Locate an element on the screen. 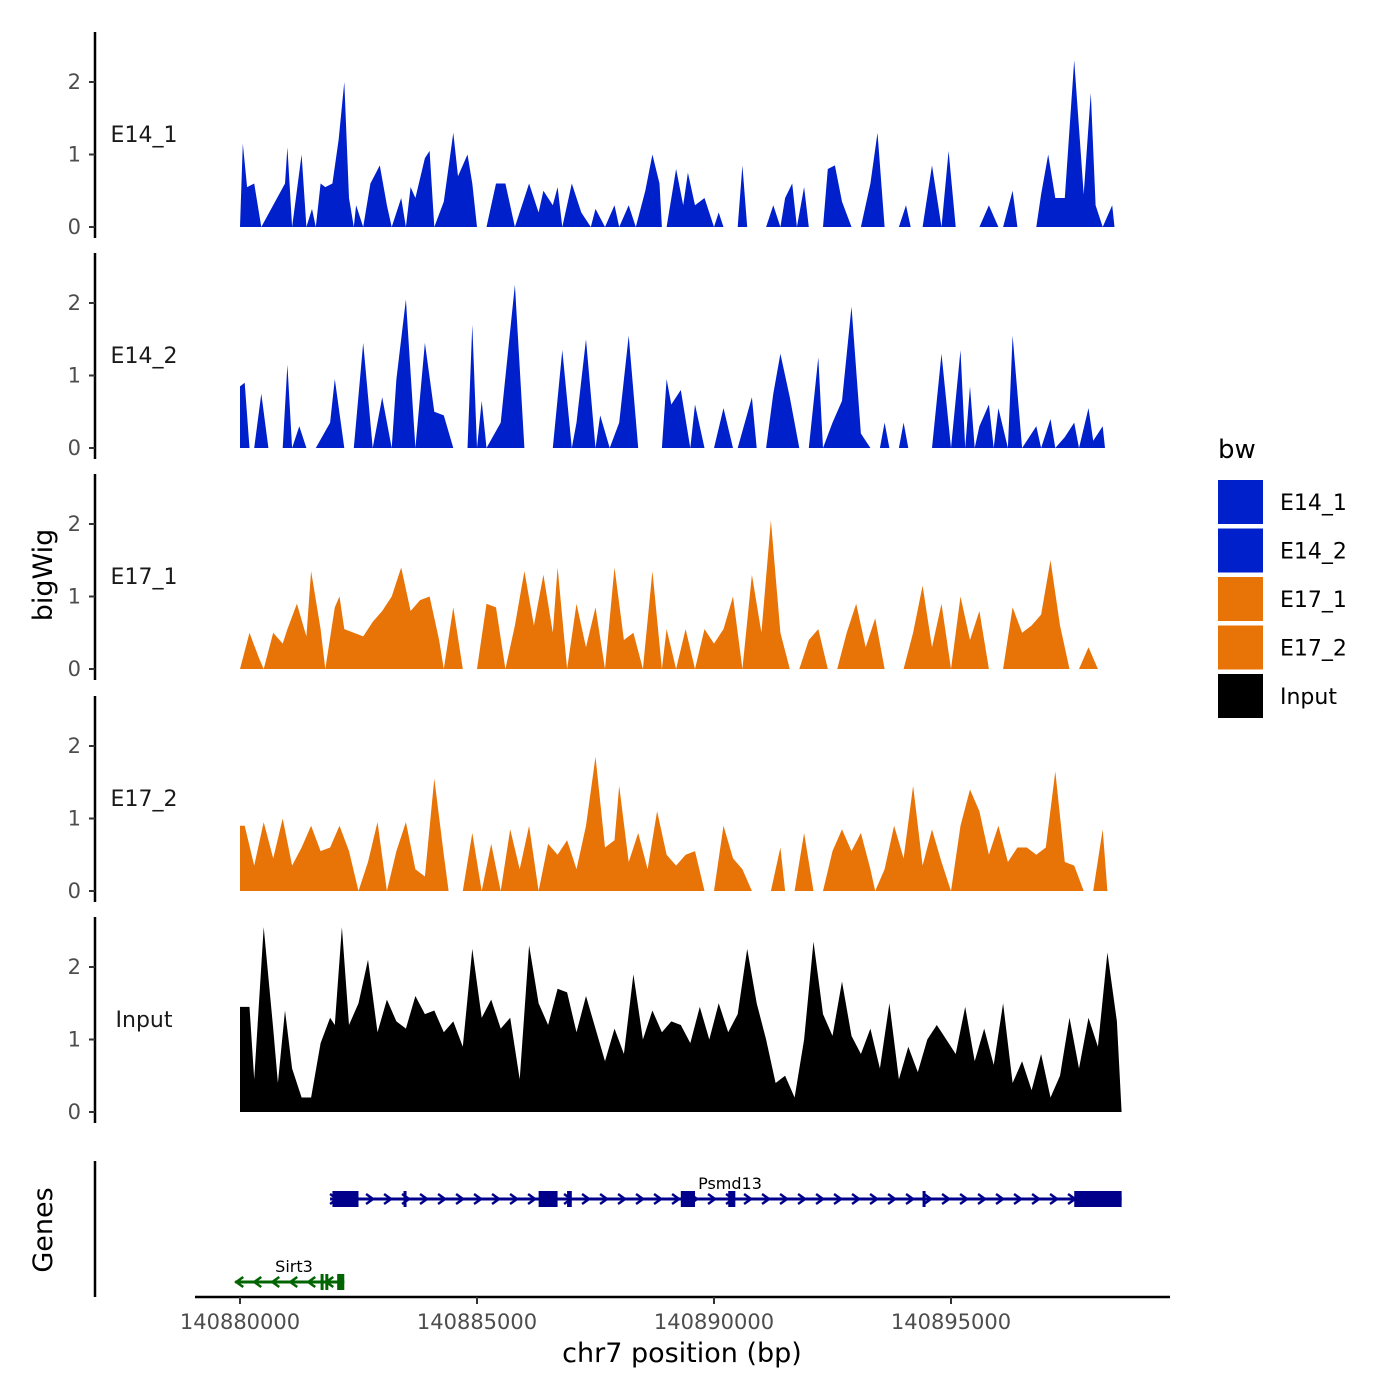  panel-E14_2: 0 1 2 E14_2 is located at coordinates (586, 356).